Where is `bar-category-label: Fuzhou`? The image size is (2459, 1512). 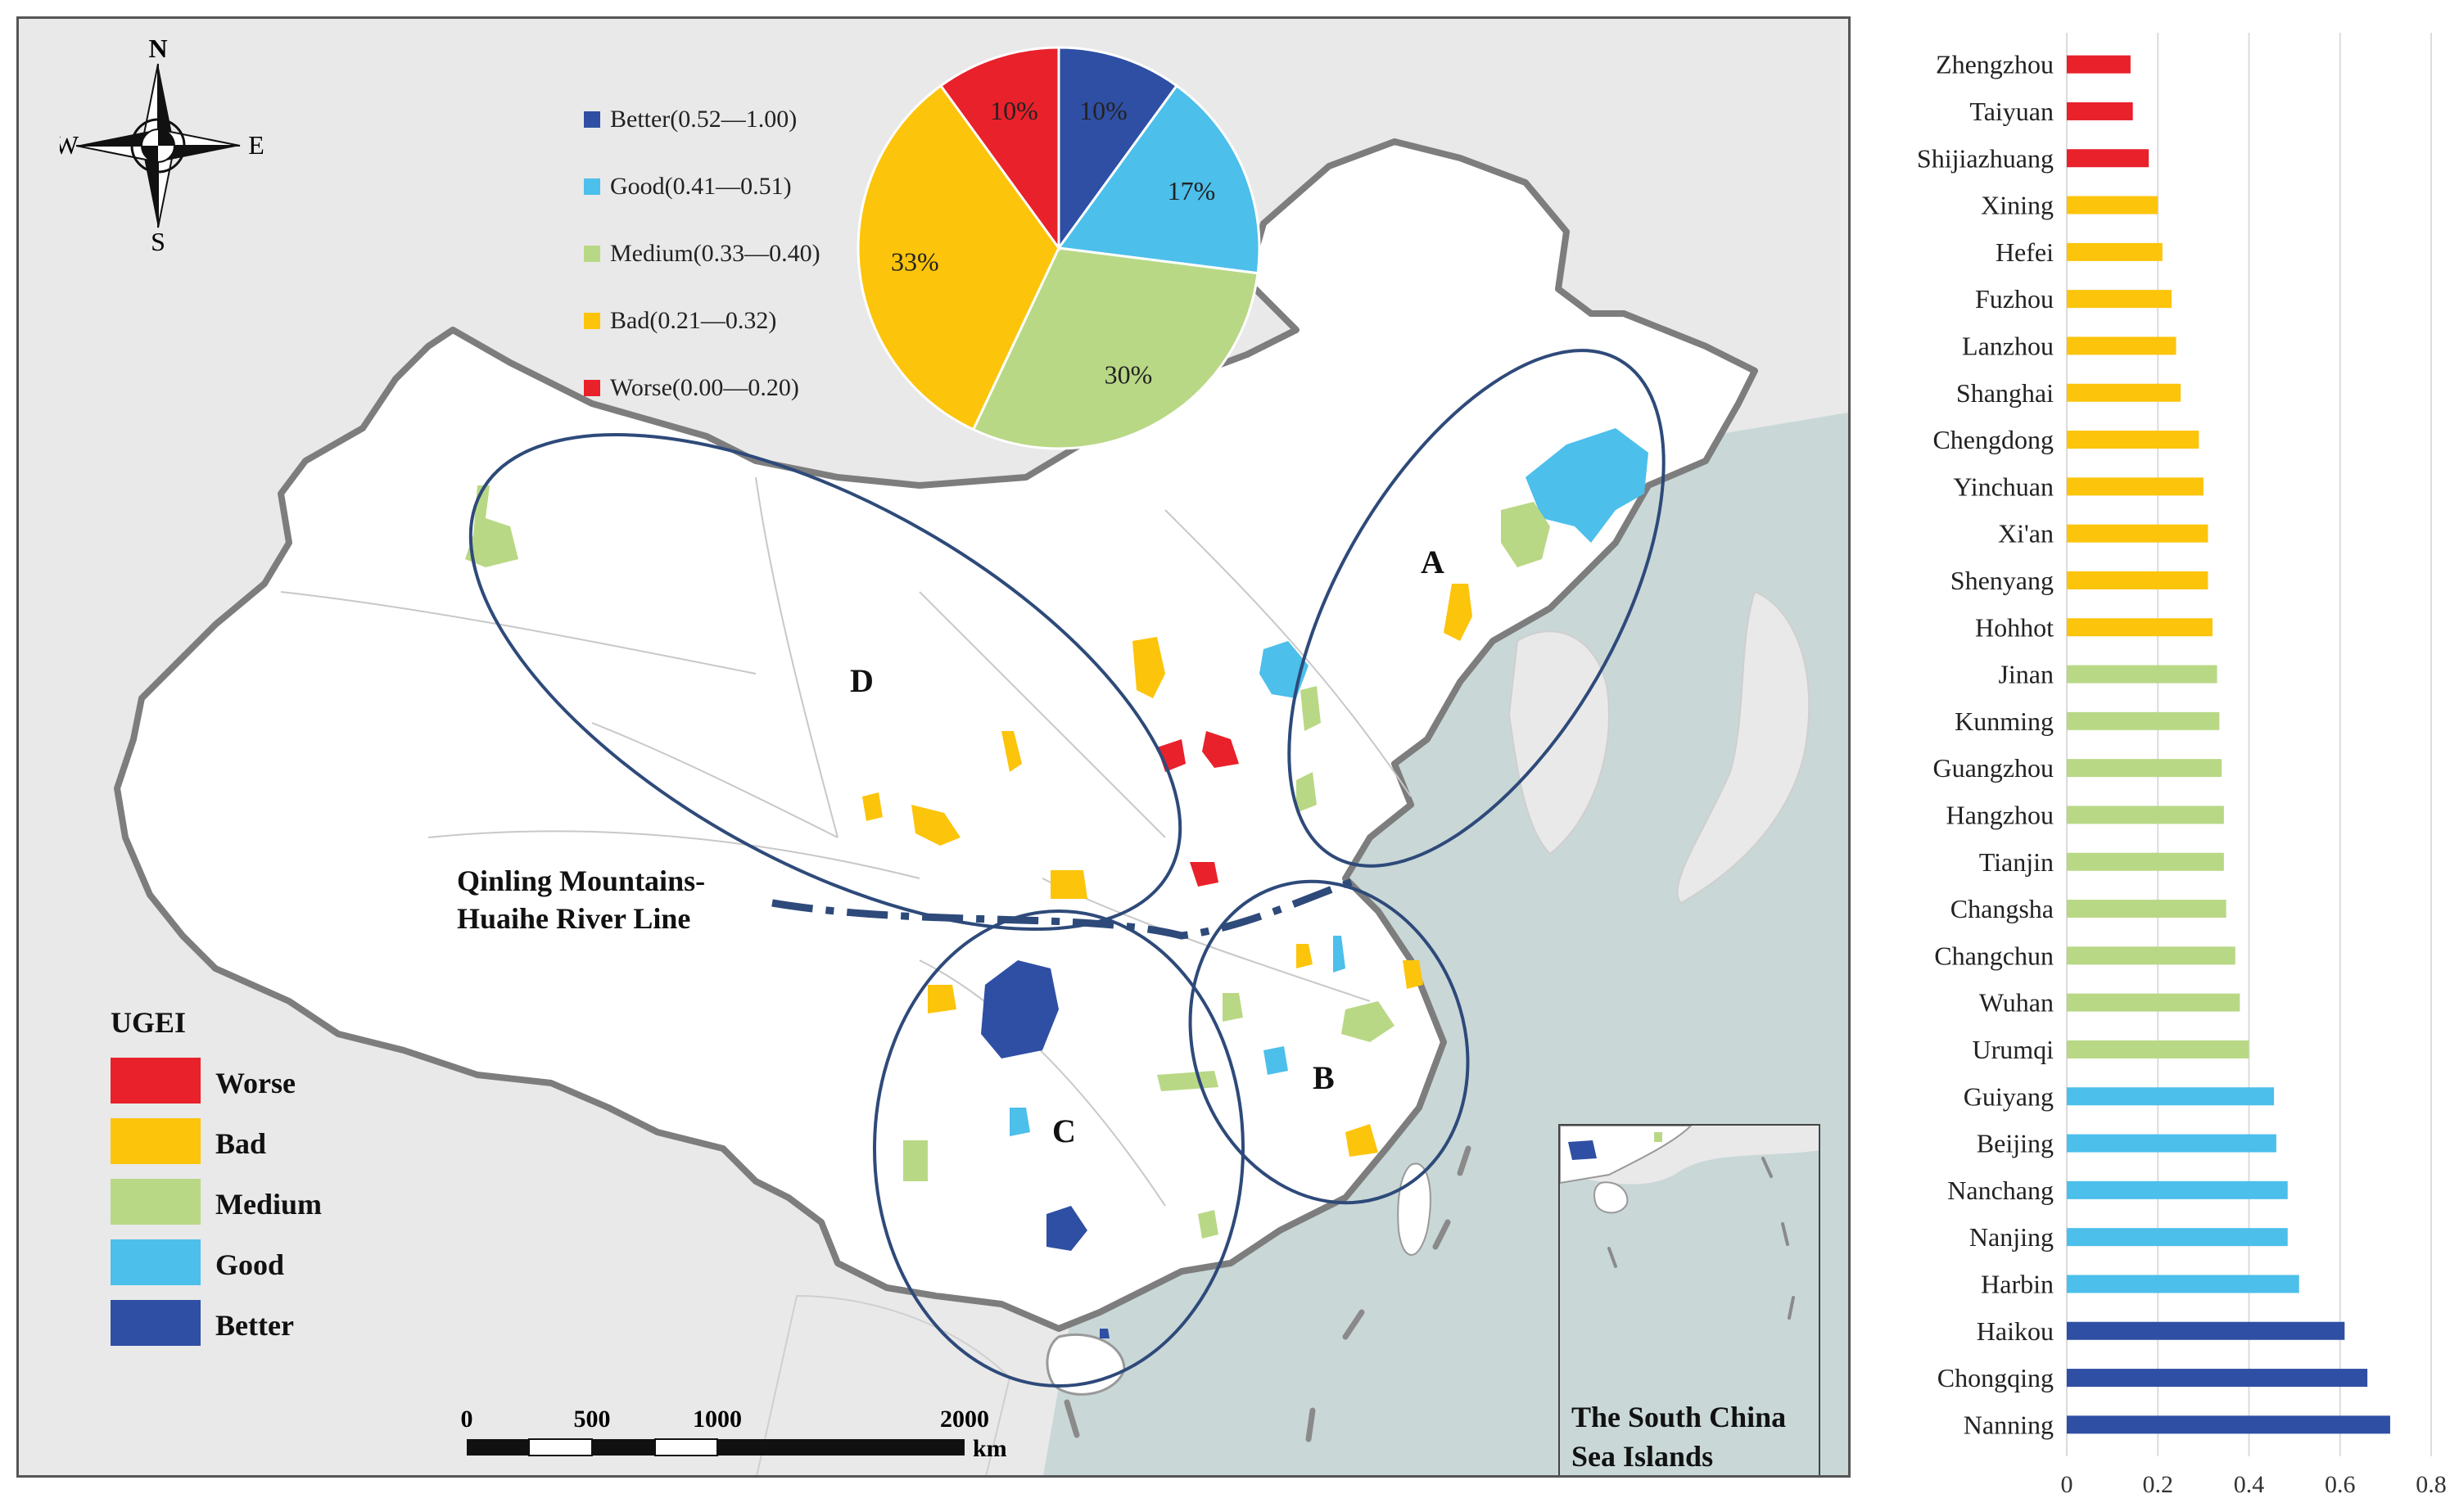
bar-category-label: Fuzhou is located at coordinates (2014, 299).